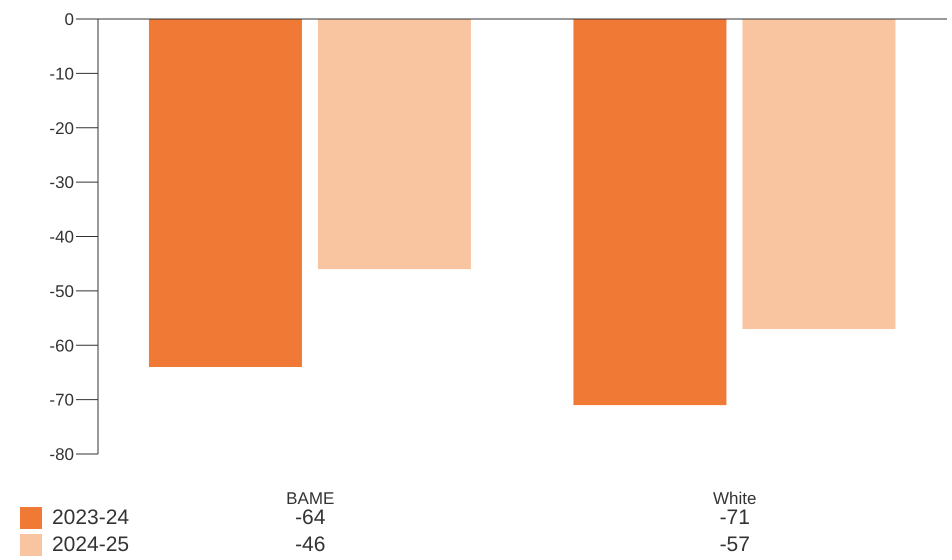  Describe the element at coordinates (61, 454) in the screenshot. I see `y-tick-label: -80` at that location.